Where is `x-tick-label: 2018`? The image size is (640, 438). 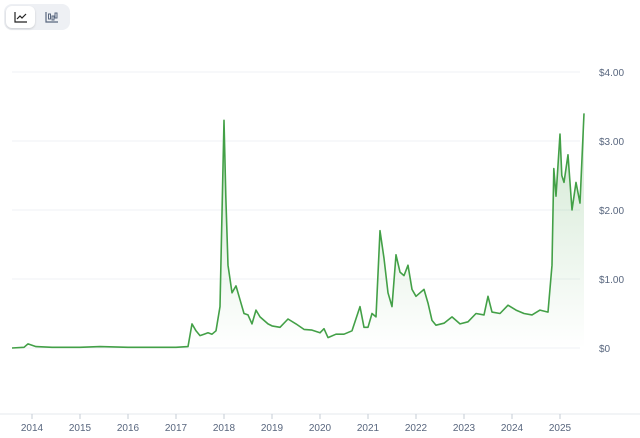
x-tick-label: 2018 is located at coordinates (224, 428).